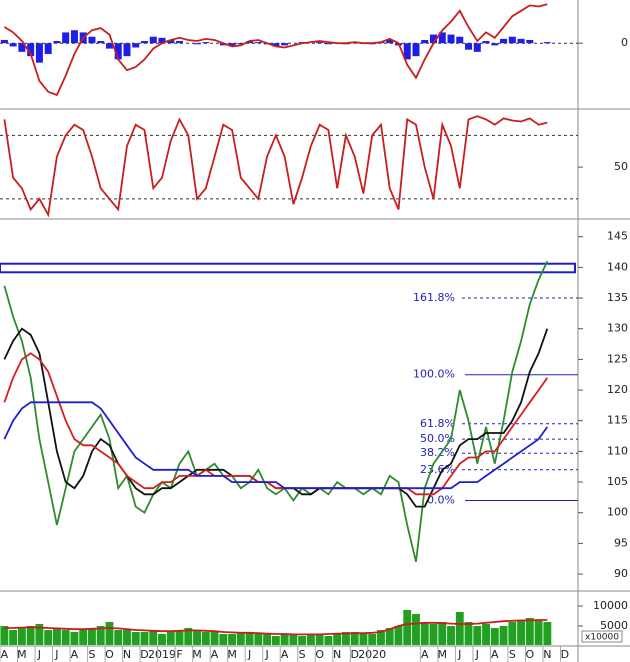 The height and width of the screenshot is (662, 630). I want to click on fib-label: 61.8%, so click(437, 423).